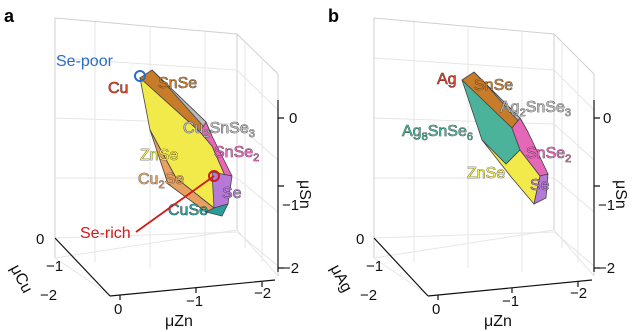 The height and width of the screenshot is (332, 636). What do you see at coordinates (232, 193) in the screenshot?
I see `label-se: Se` at bounding box center [232, 193].